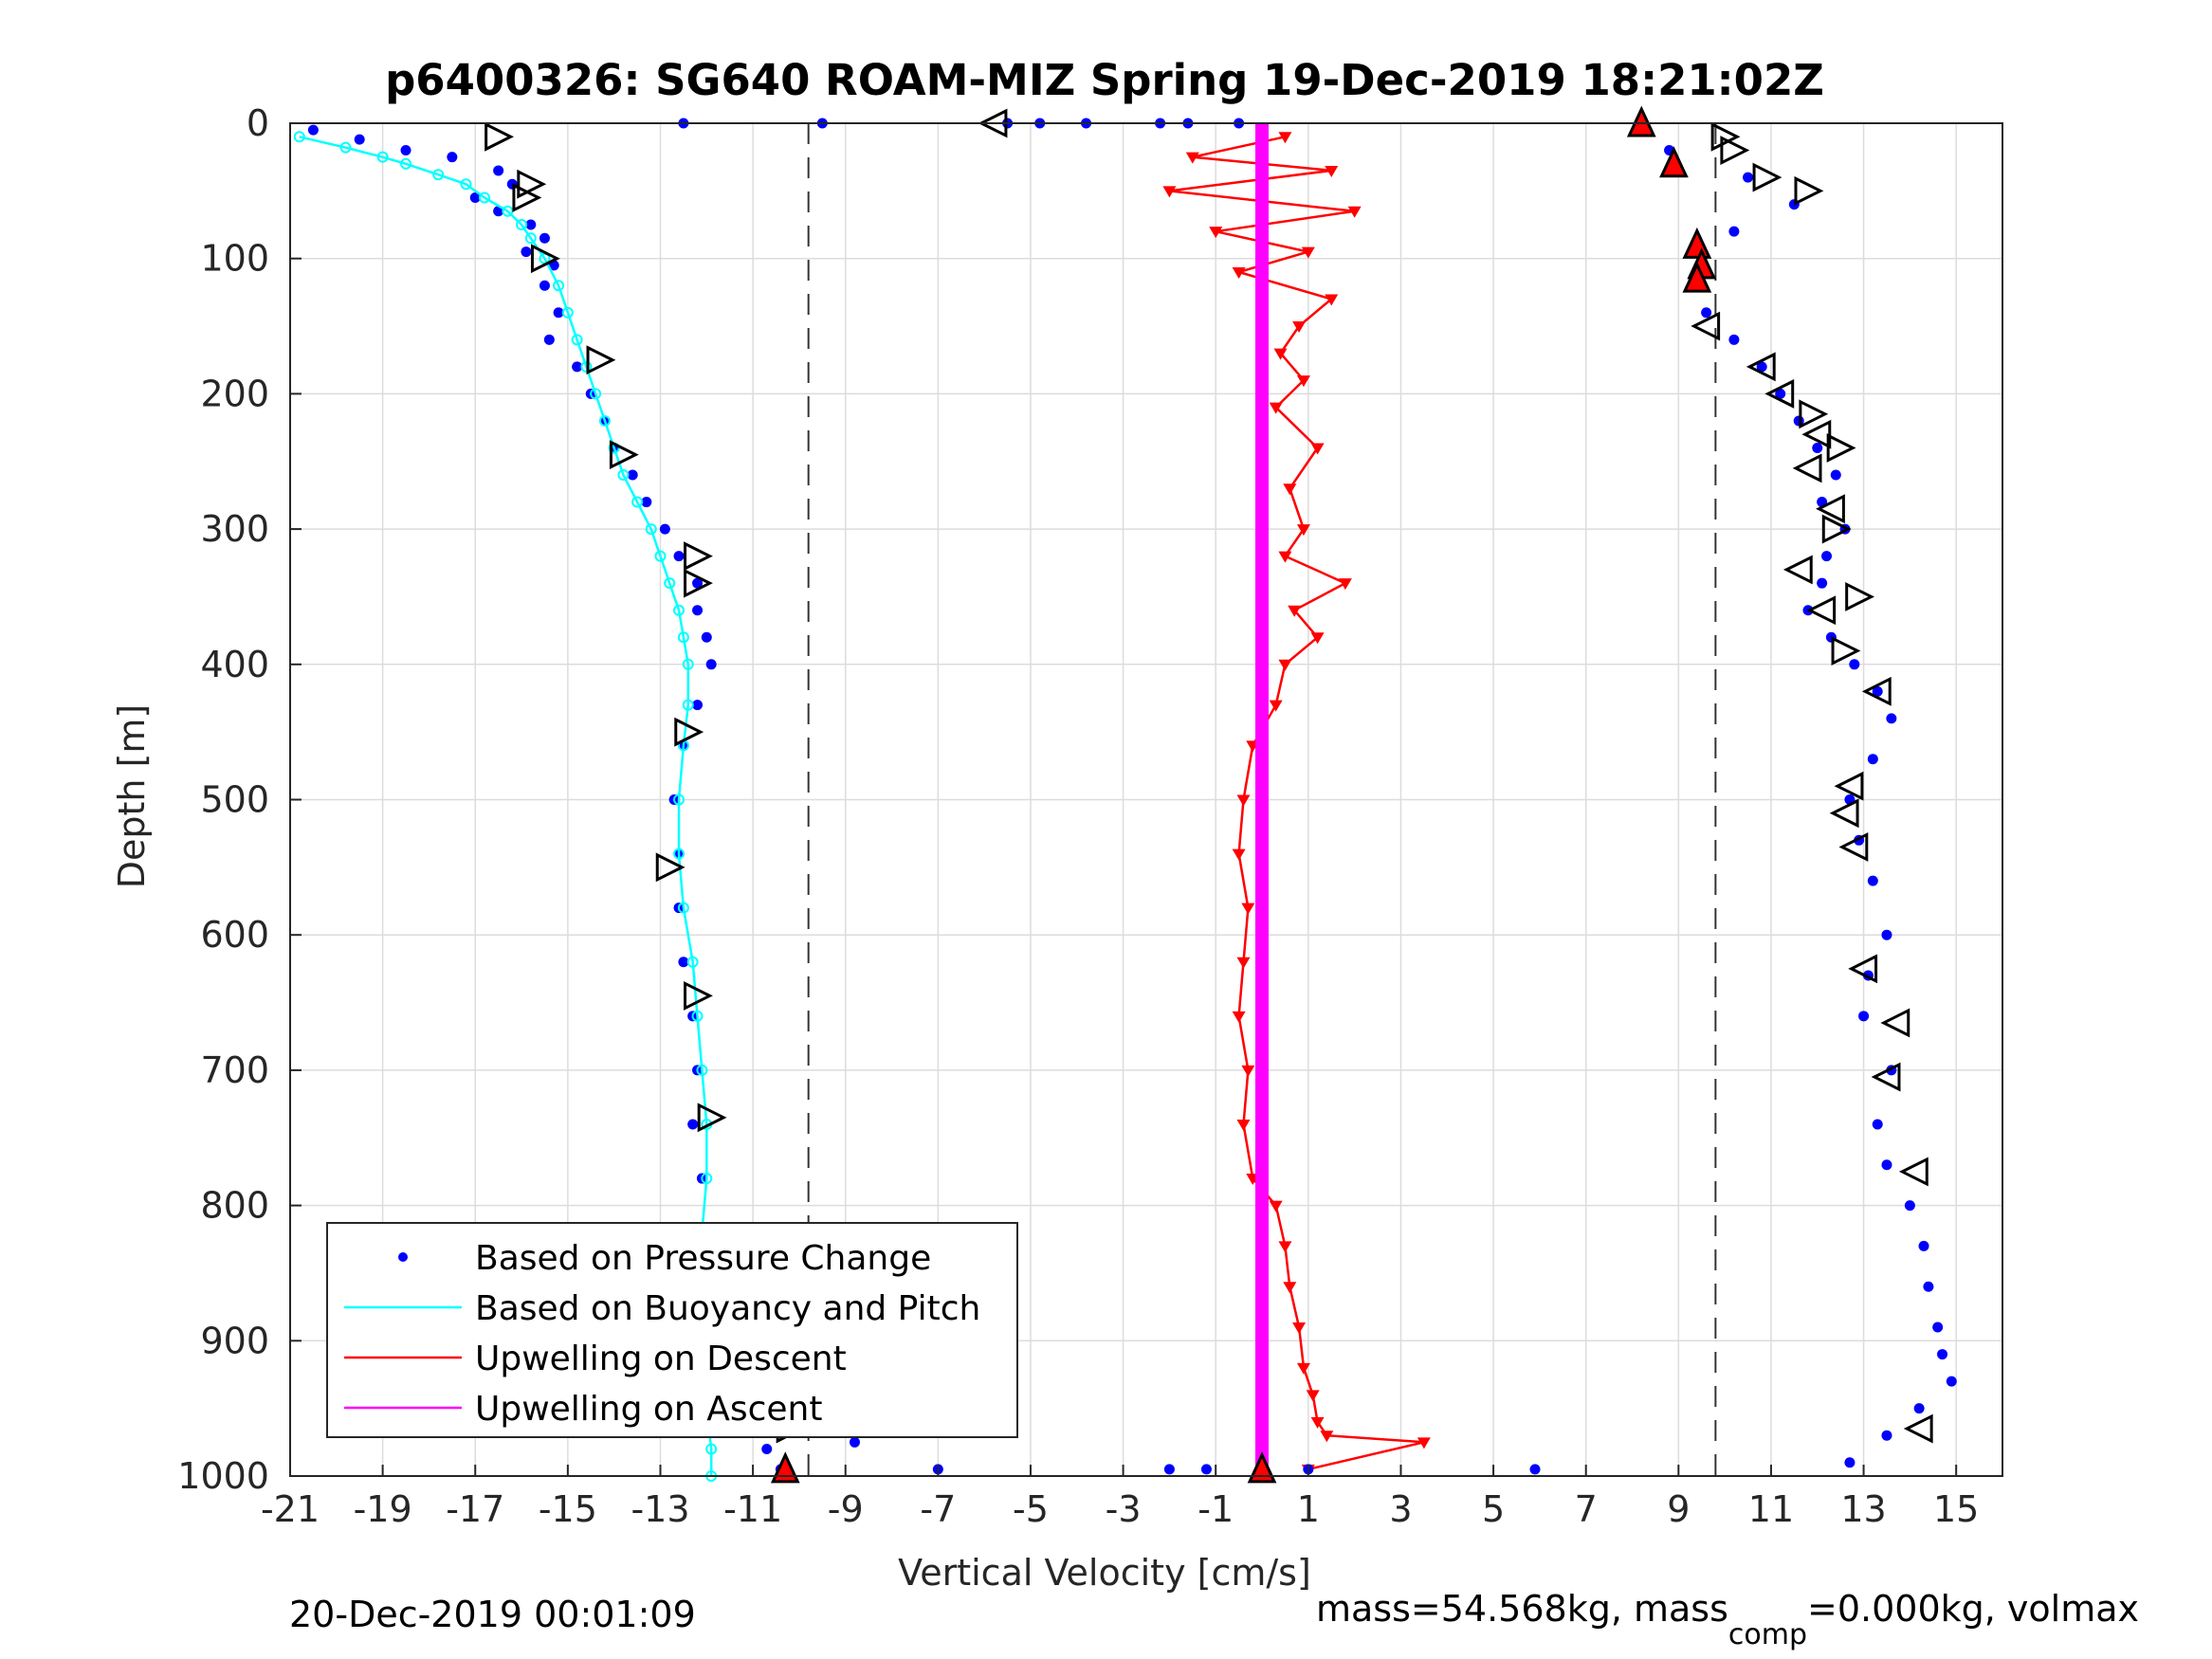 This screenshot has width=2212, height=1659. I want to click on x-tick-label: 13, so click(1863, 1509).